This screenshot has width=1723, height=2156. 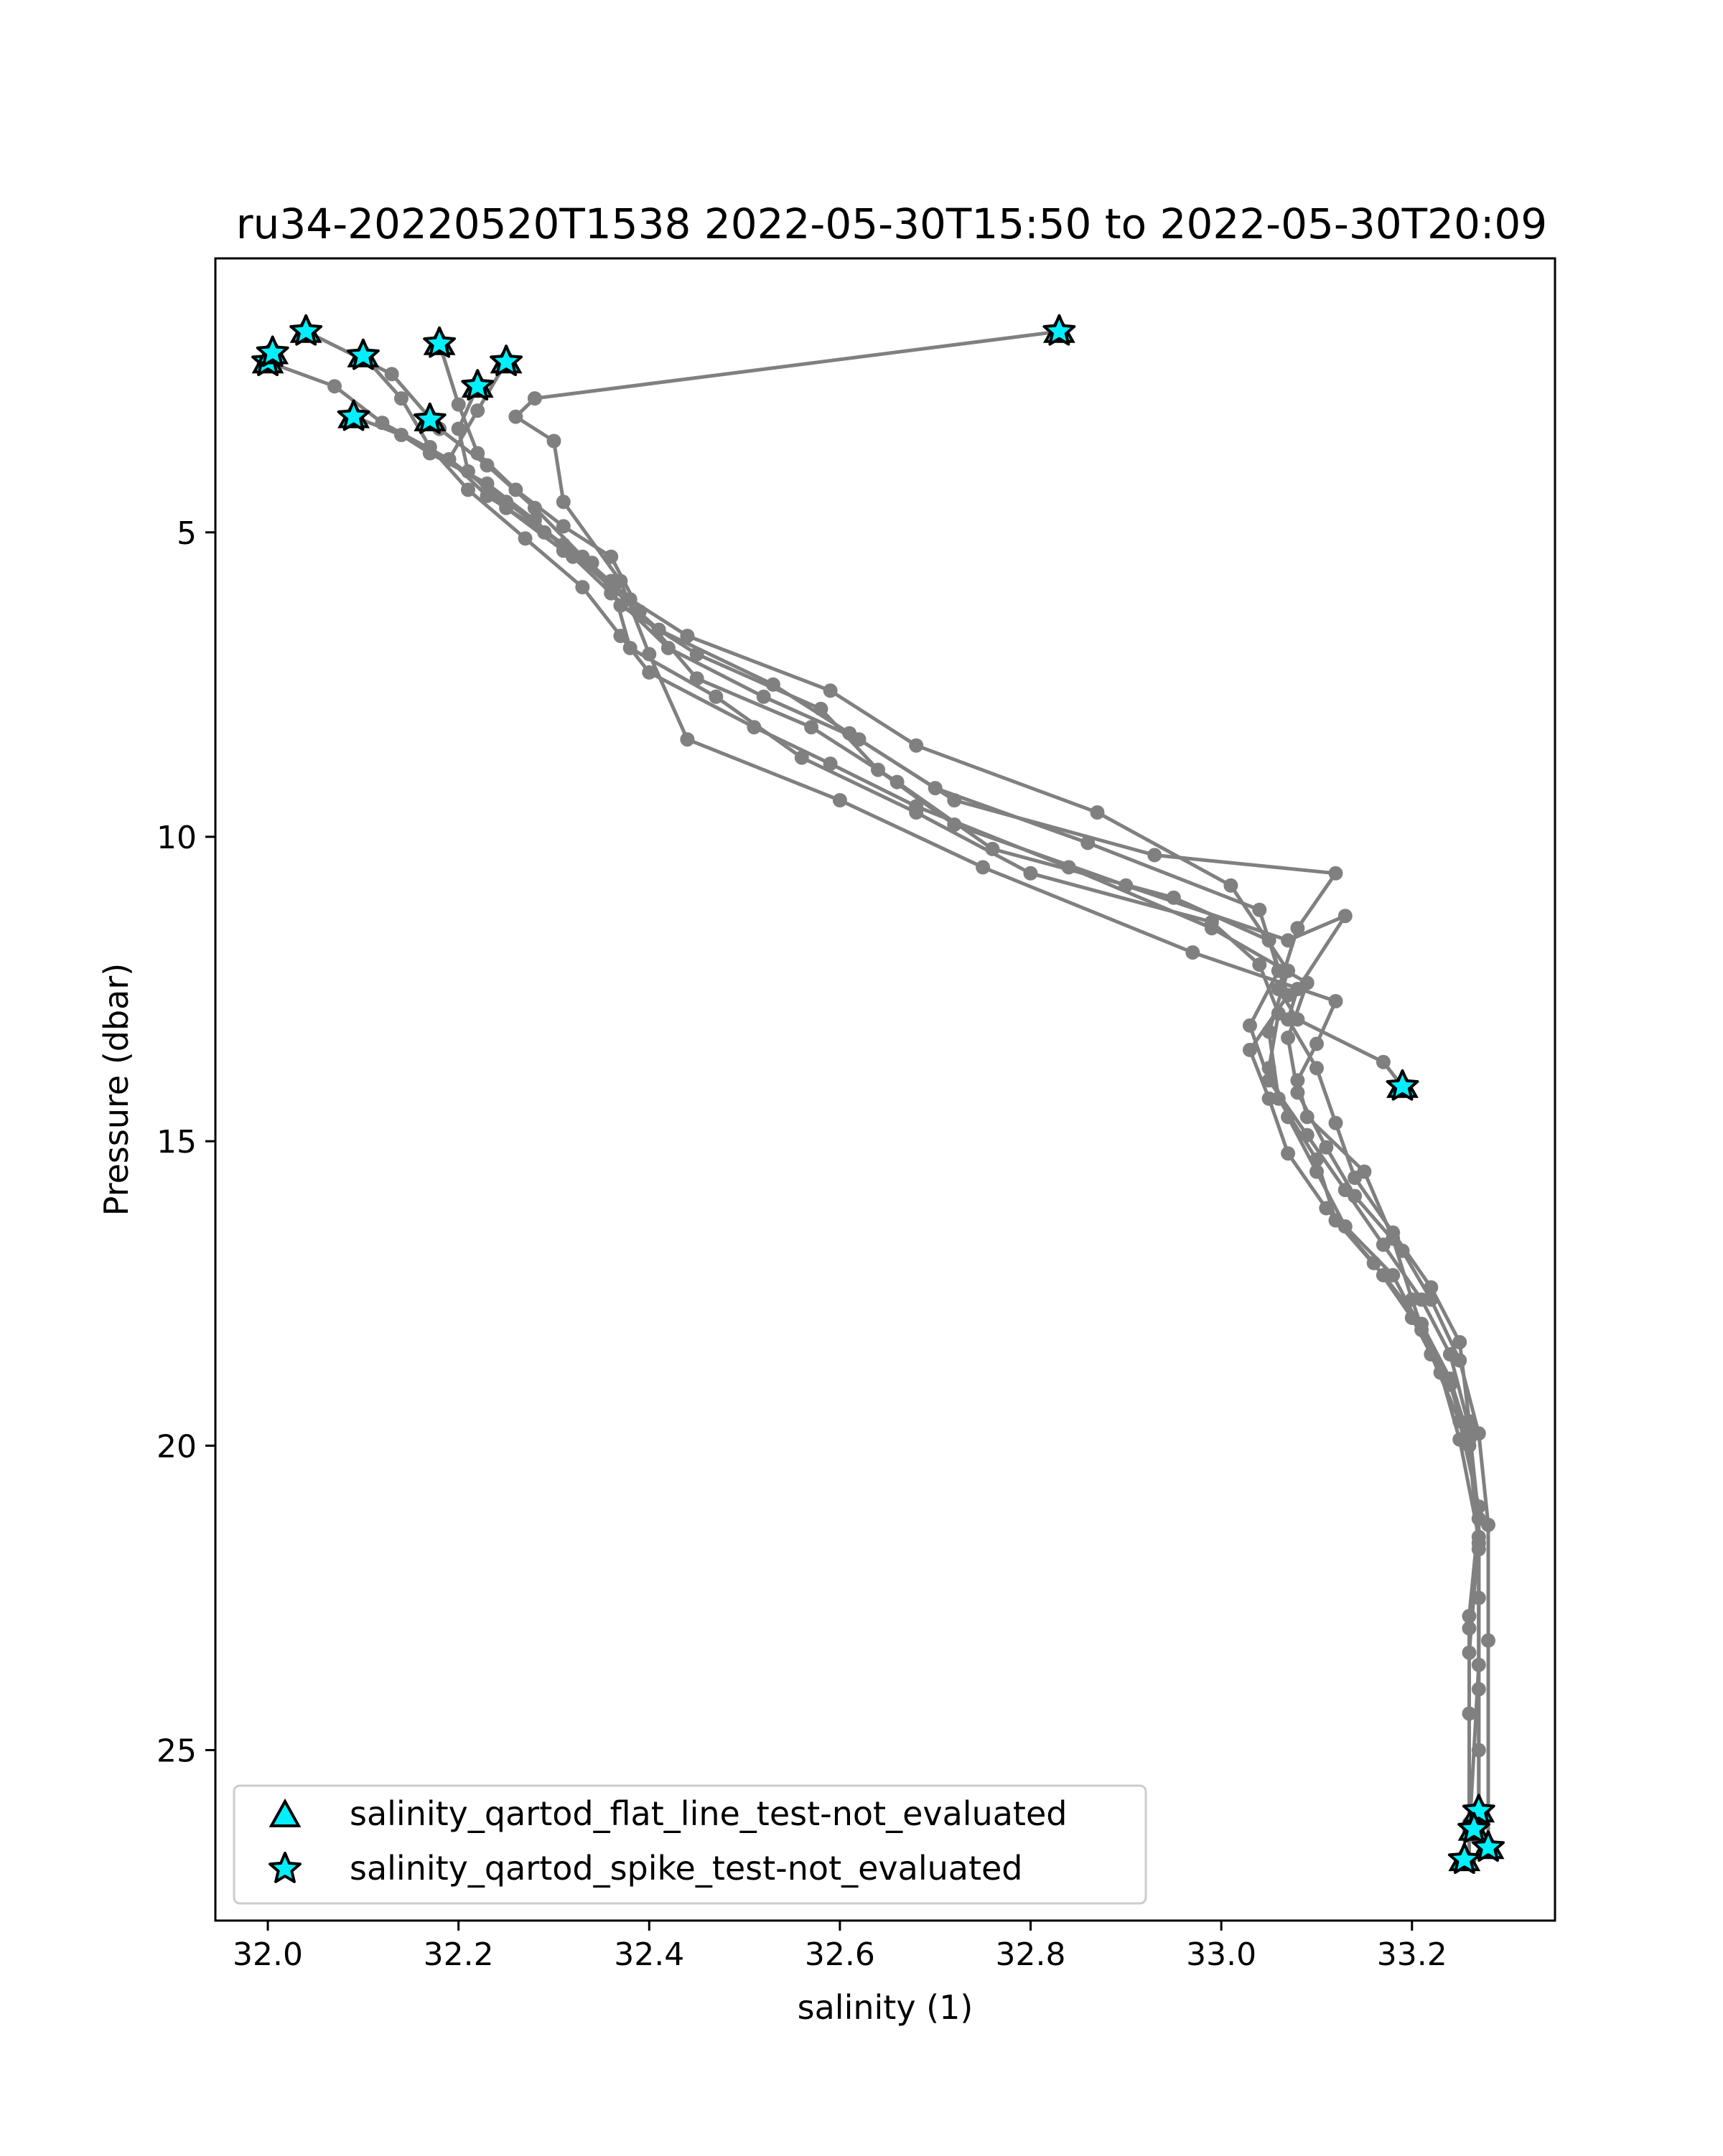 What do you see at coordinates (268, 1954) in the screenshot?
I see `x-tick-label: 32.0` at bounding box center [268, 1954].